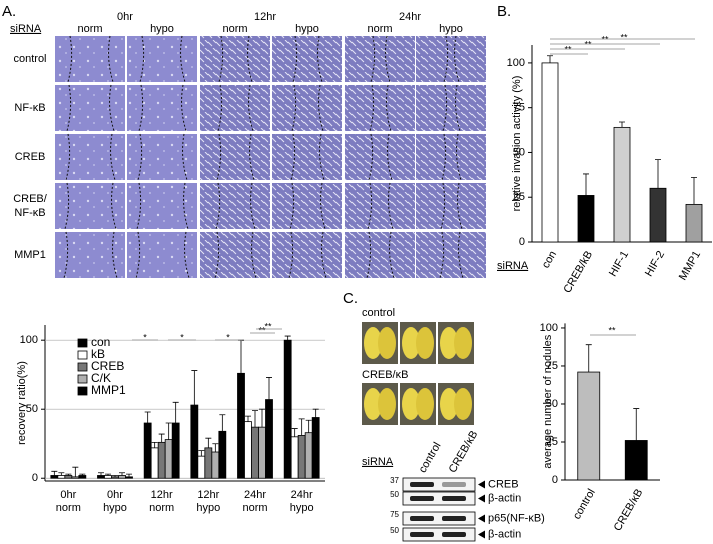 The width and height of the screenshot is (713, 544). I want to click on legend-swatch, so click(82, 355).